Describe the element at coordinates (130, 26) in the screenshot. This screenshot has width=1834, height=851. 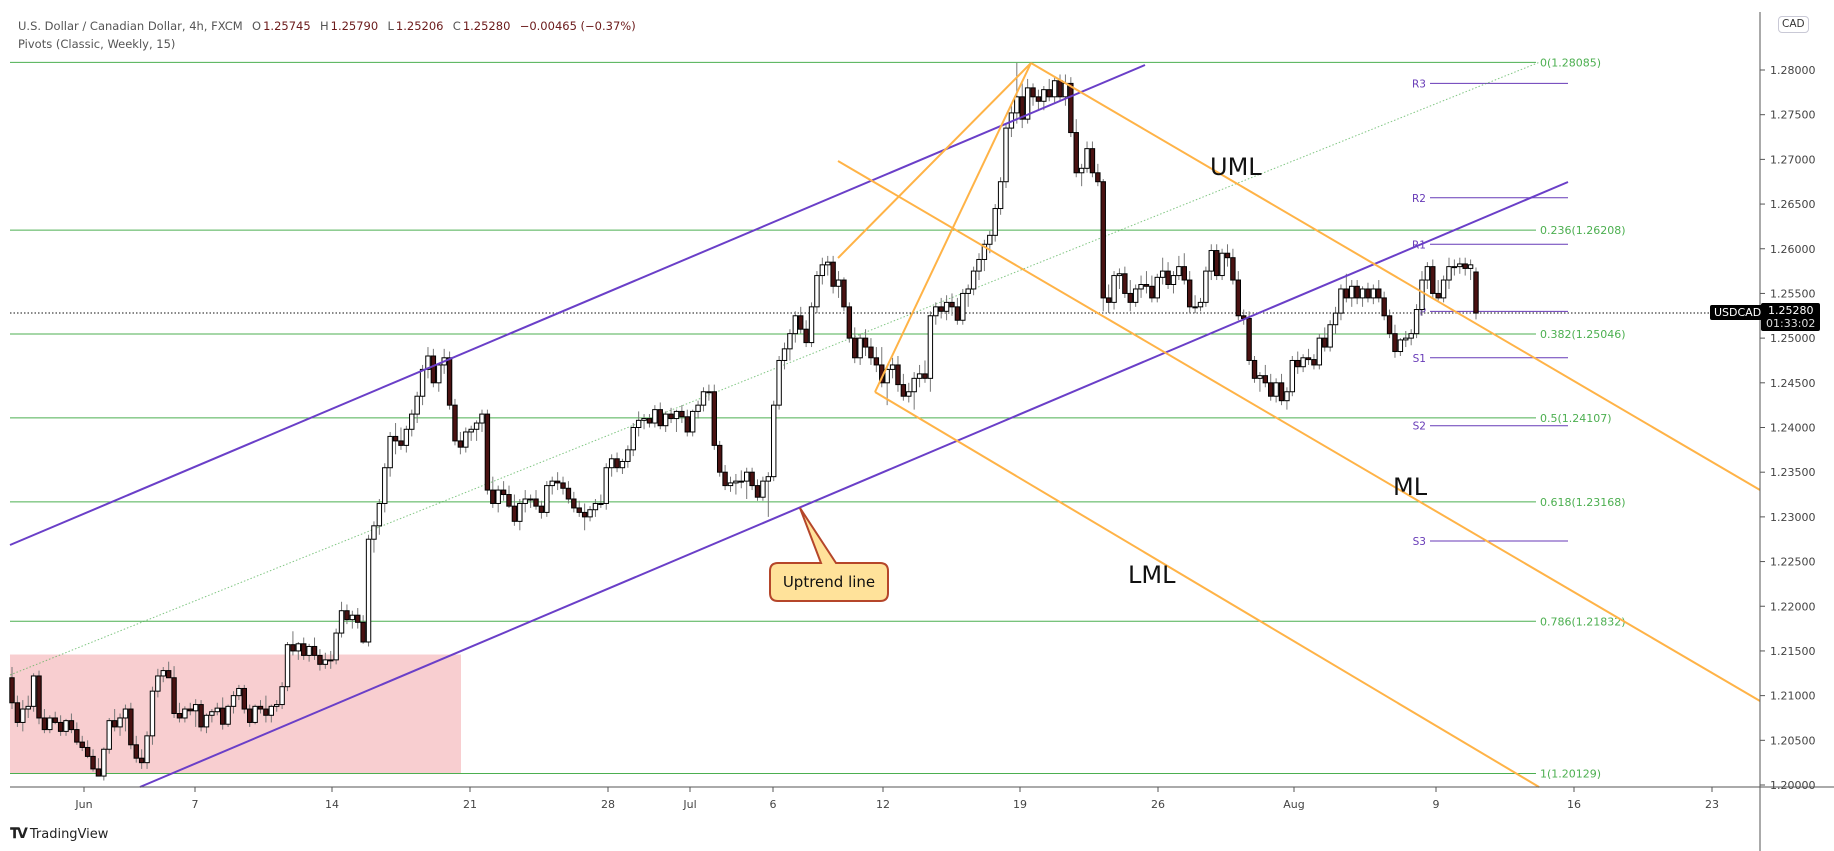
I see `symbol-title: U.S. Dollar / Canadian Dollar, 4h, FXCM` at that location.